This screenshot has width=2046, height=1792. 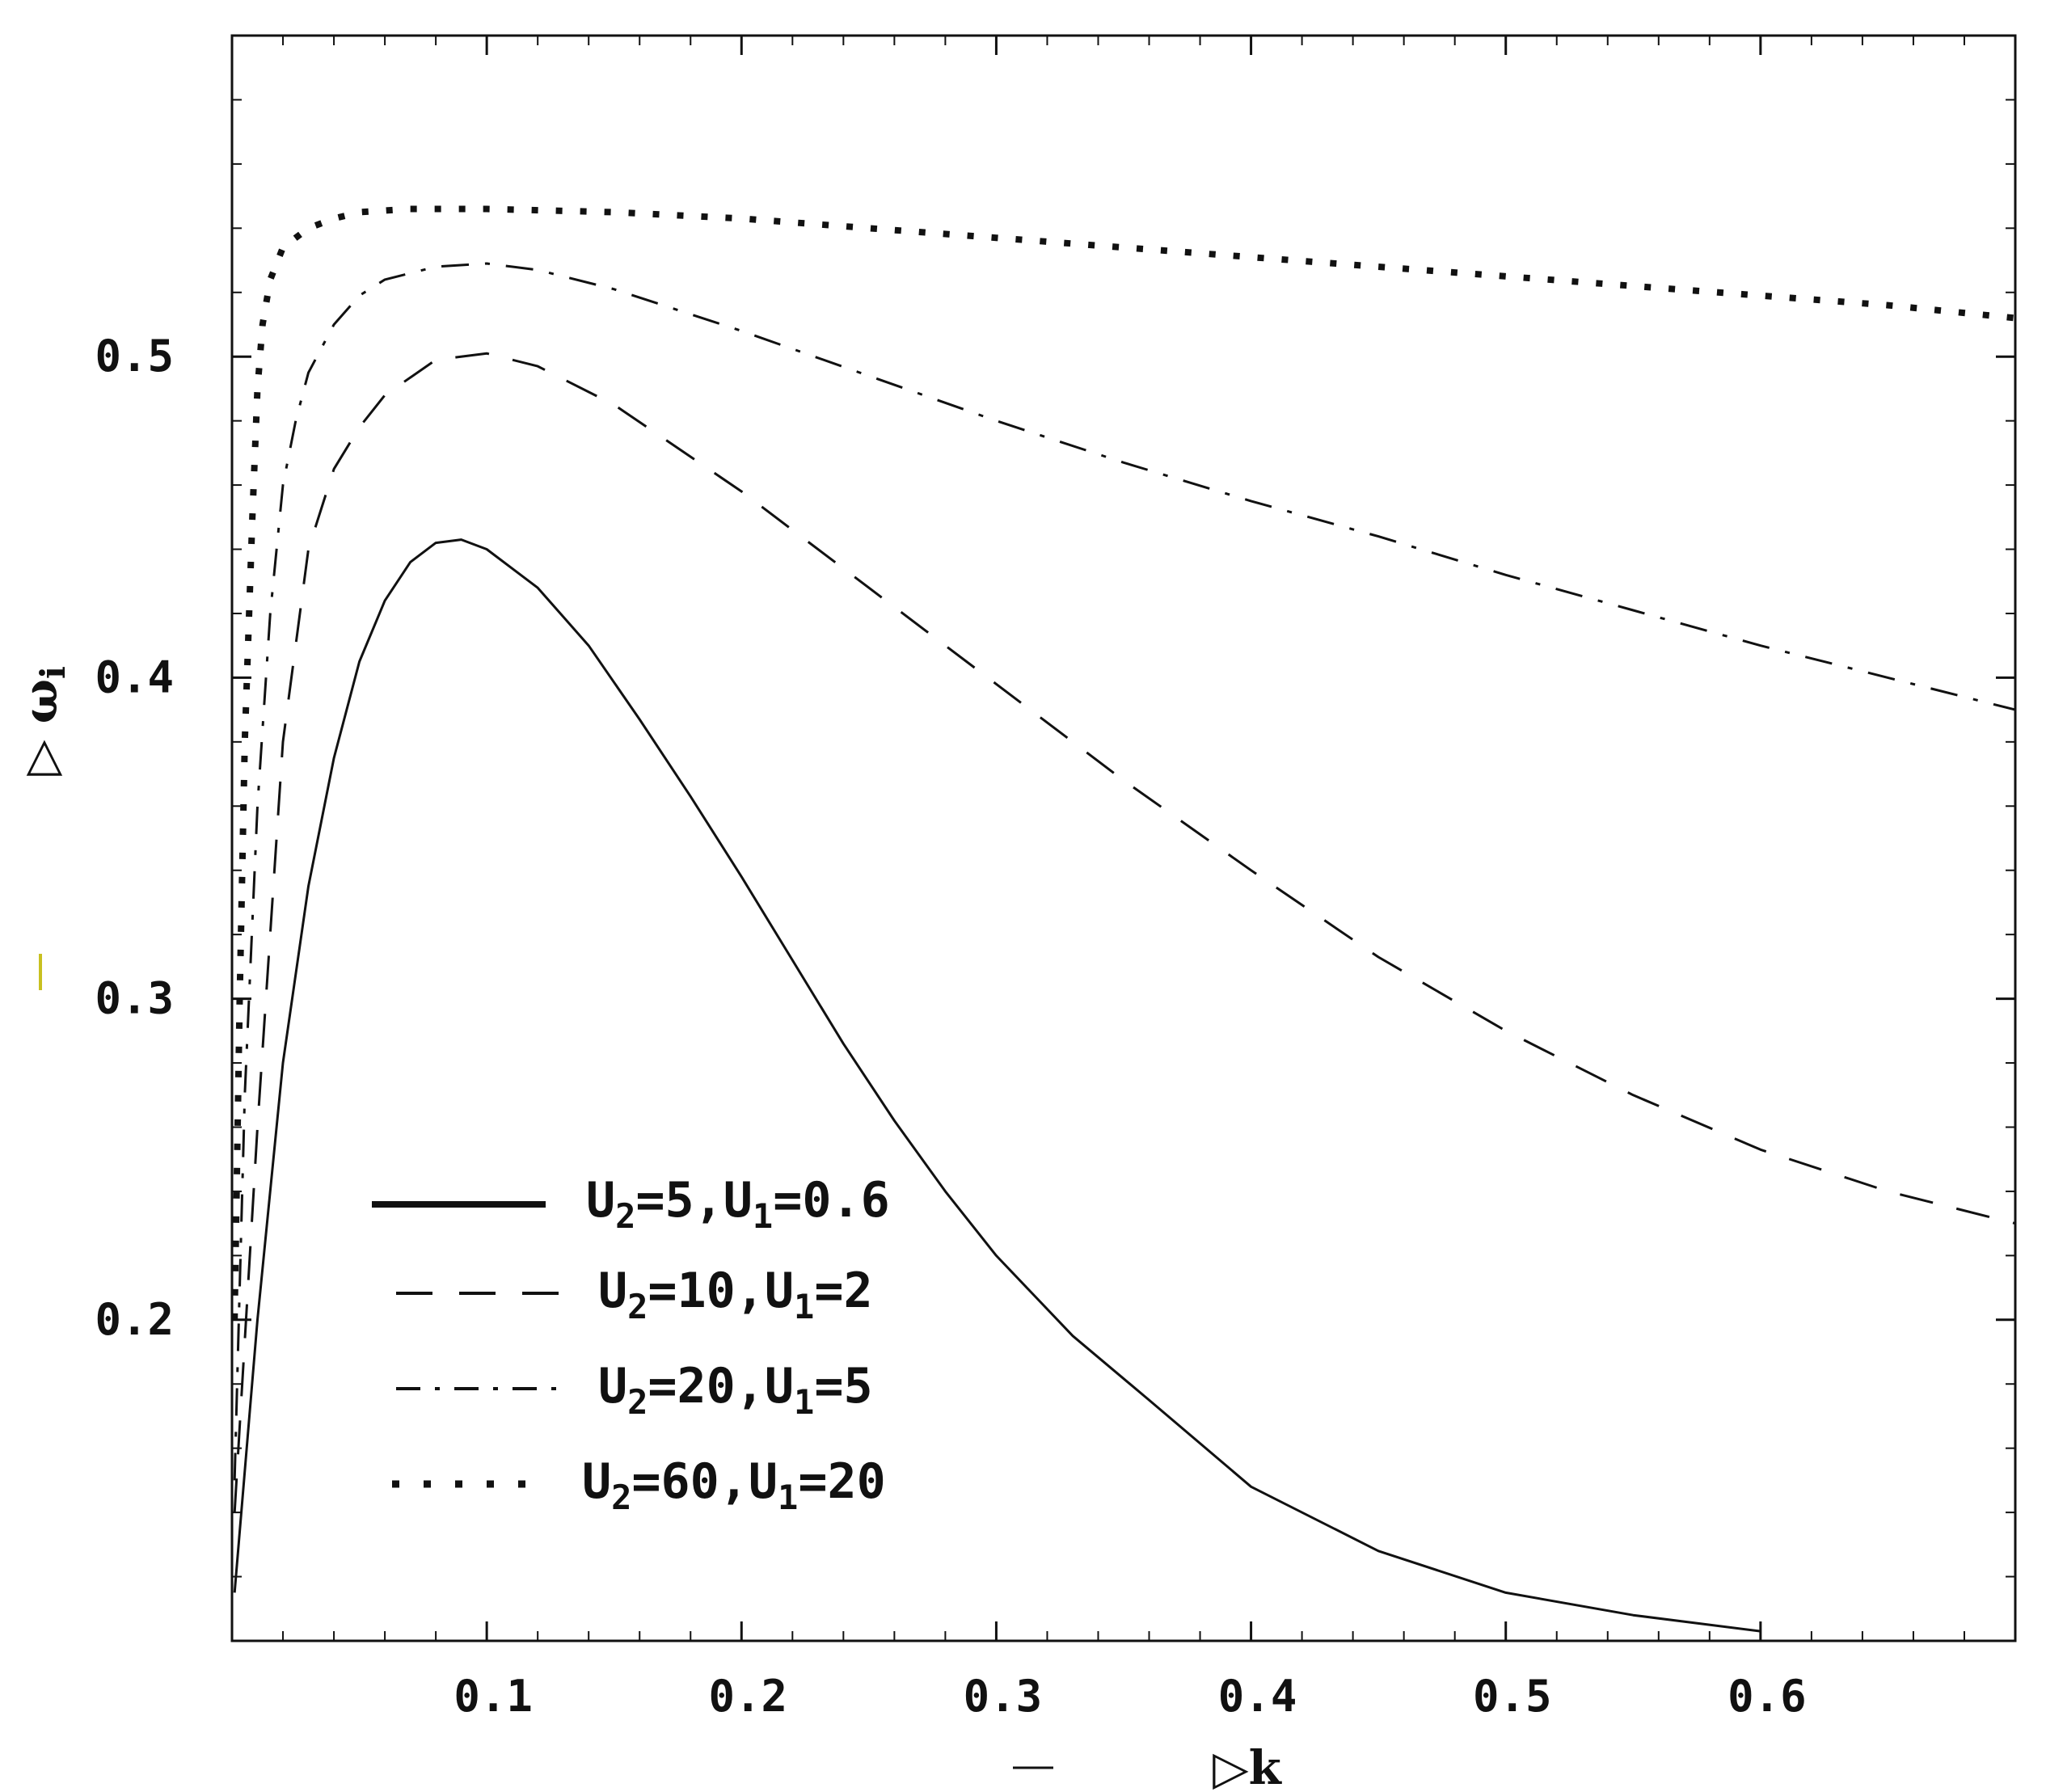 I want to click on x-tick-label: 0.4, so click(x=1257, y=1696).